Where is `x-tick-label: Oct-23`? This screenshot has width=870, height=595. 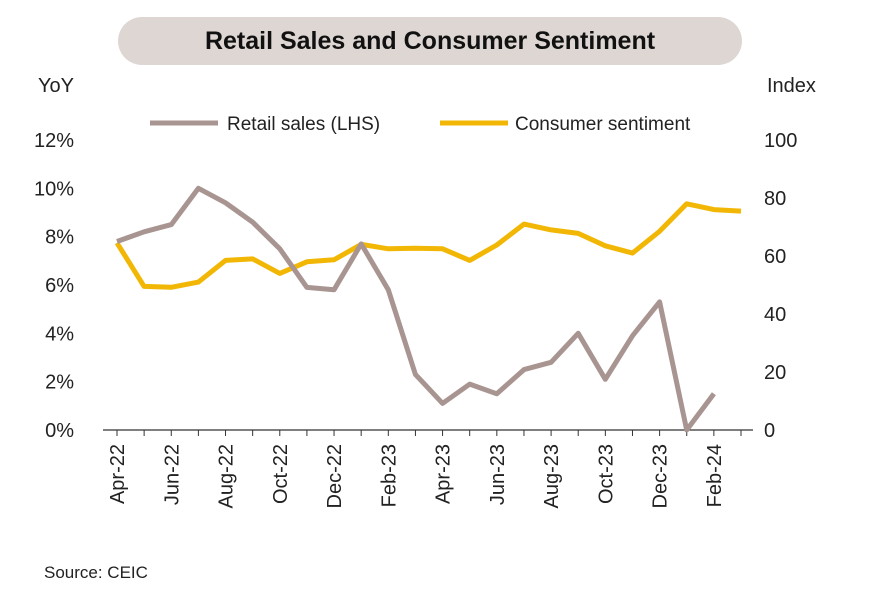
x-tick-label: Oct-23 is located at coordinates (606, 474).